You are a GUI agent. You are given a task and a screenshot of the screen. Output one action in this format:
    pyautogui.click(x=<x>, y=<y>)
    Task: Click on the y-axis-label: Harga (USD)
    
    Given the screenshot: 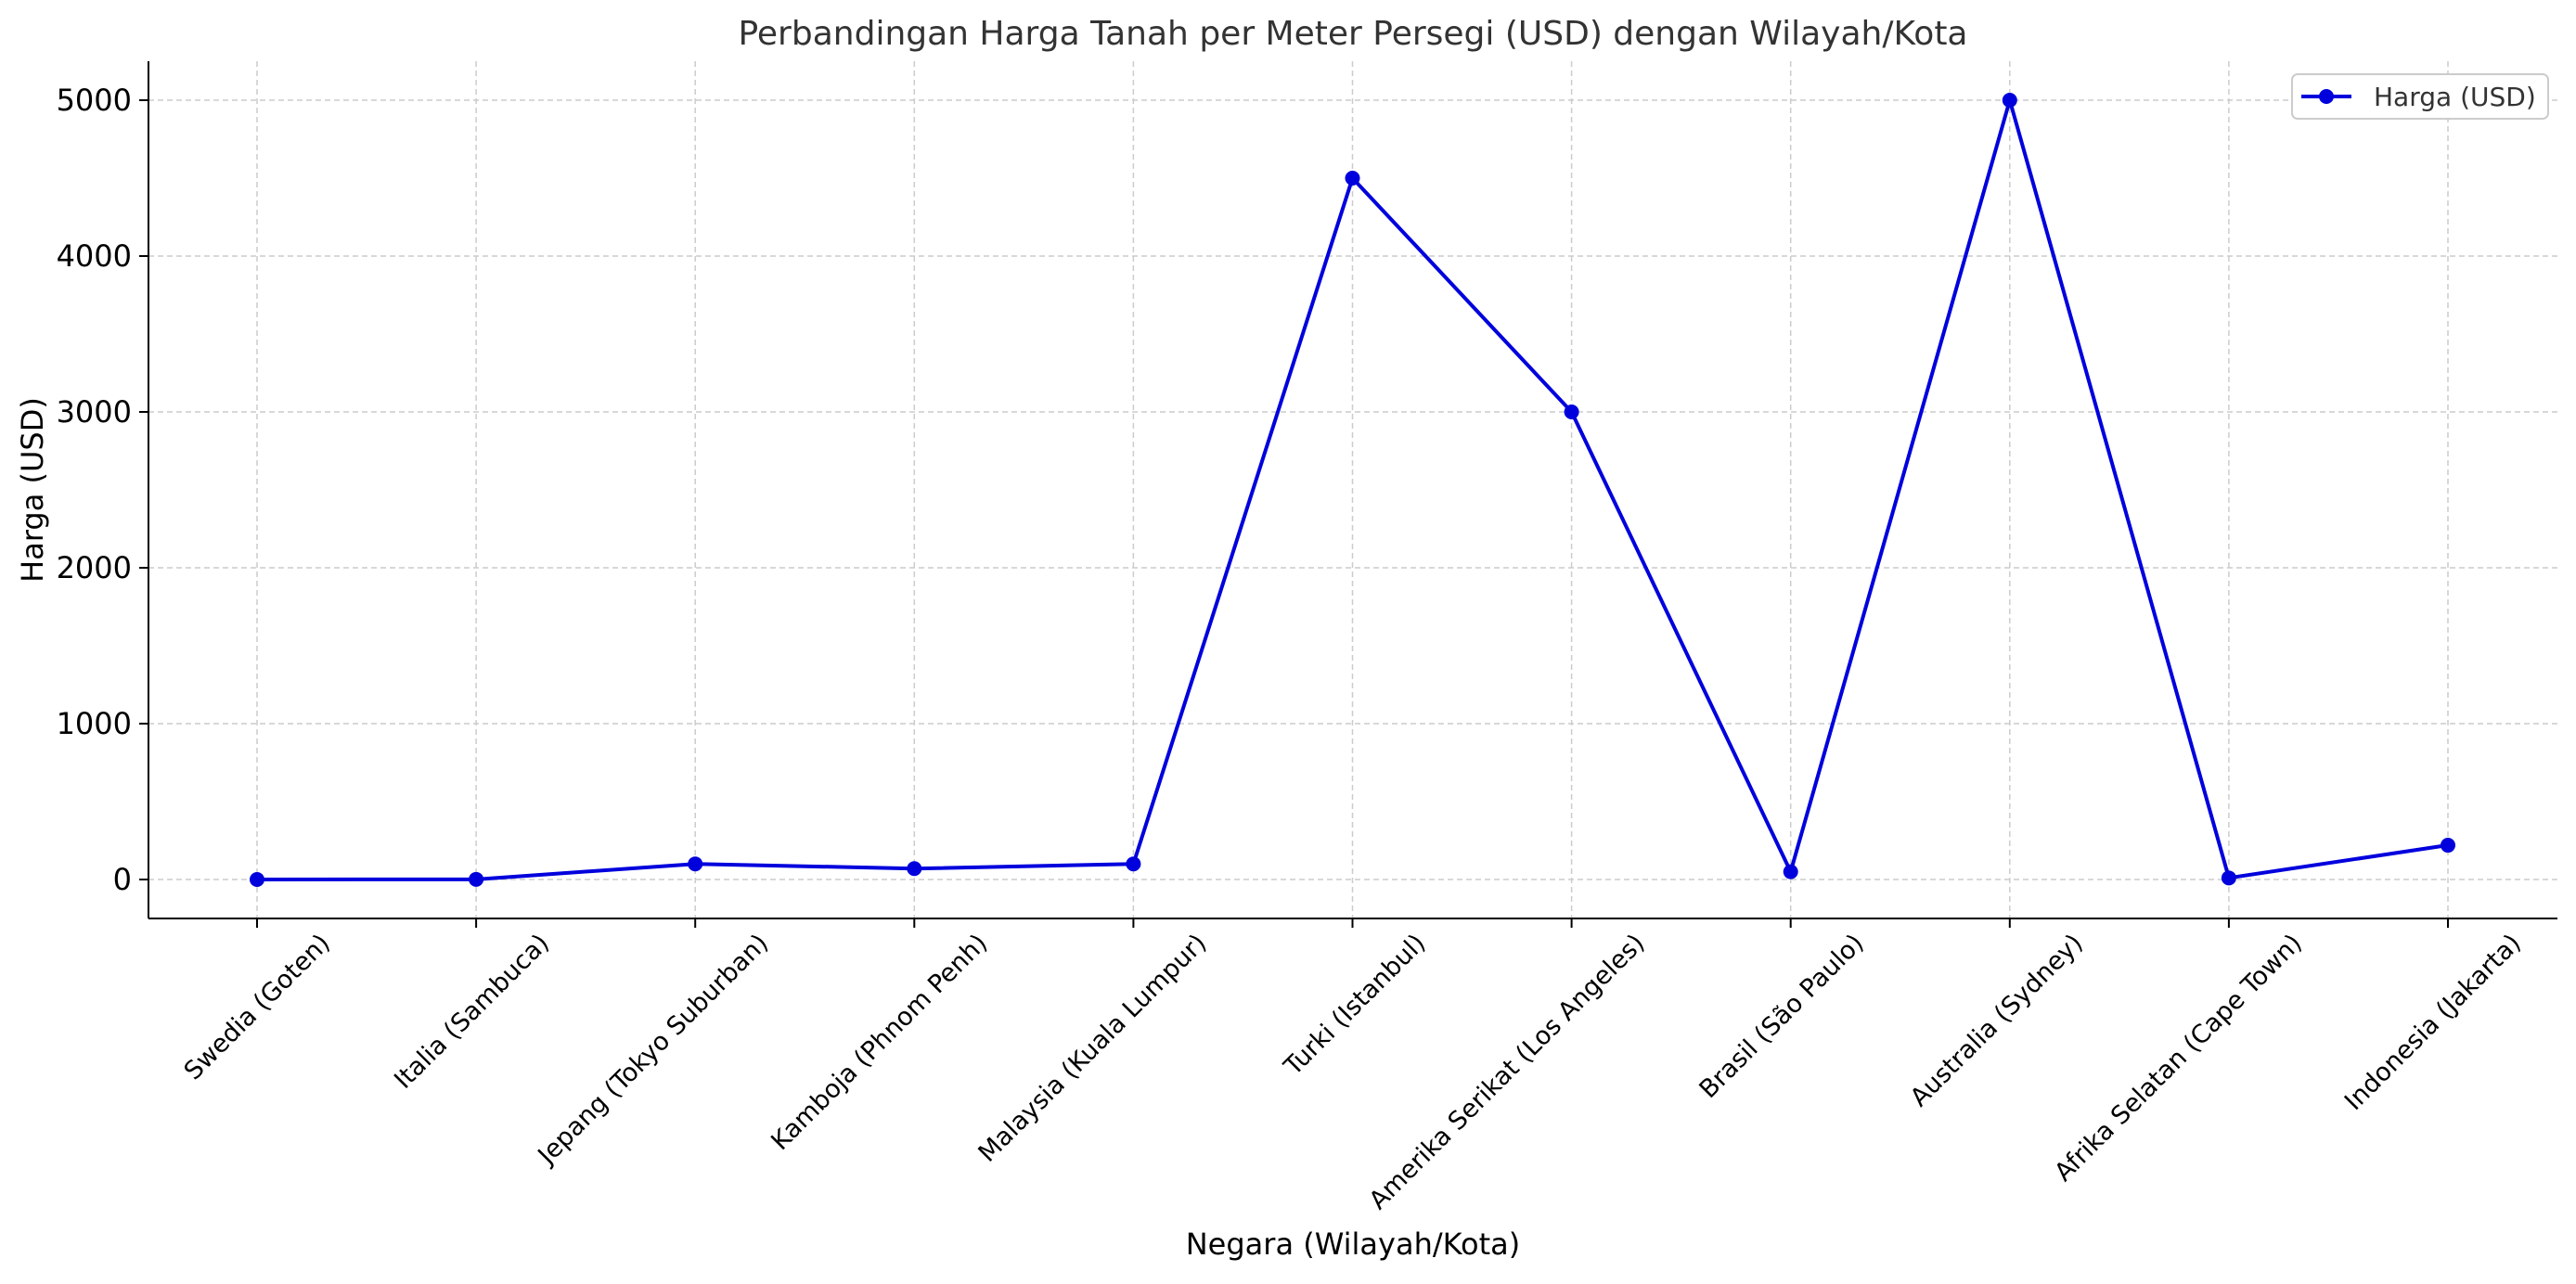 What is the action you would take?
    pyautogui.click(x=32, y=490)
    